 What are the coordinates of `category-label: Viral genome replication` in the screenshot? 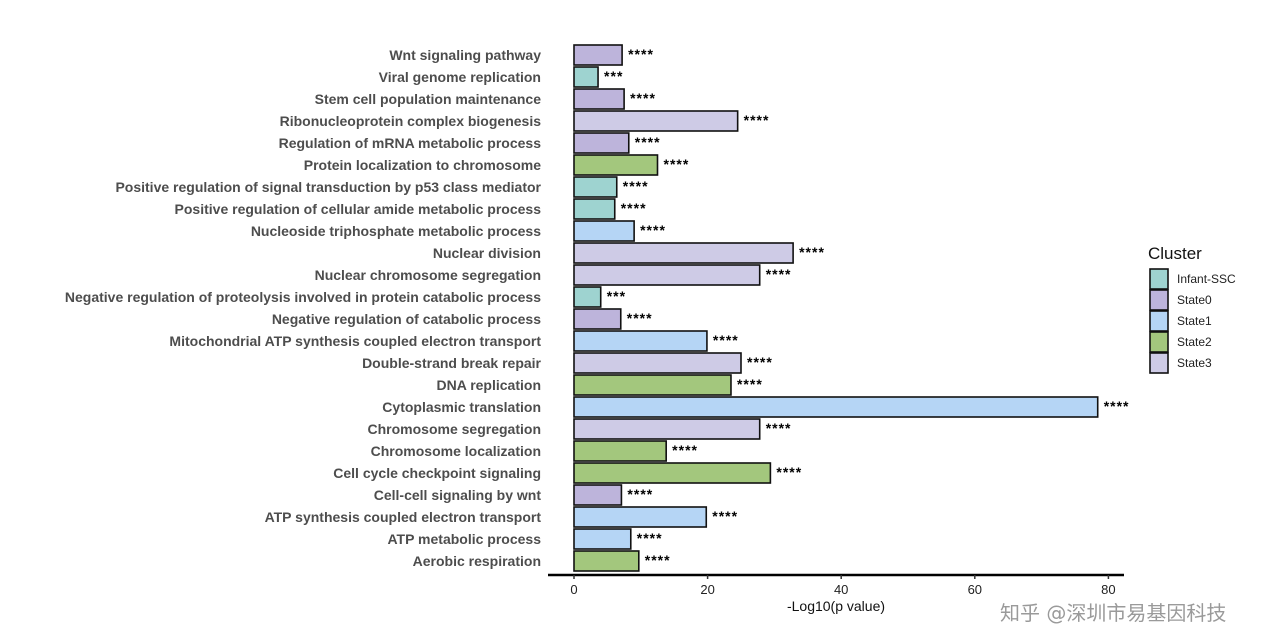 It's located at (460, 77).